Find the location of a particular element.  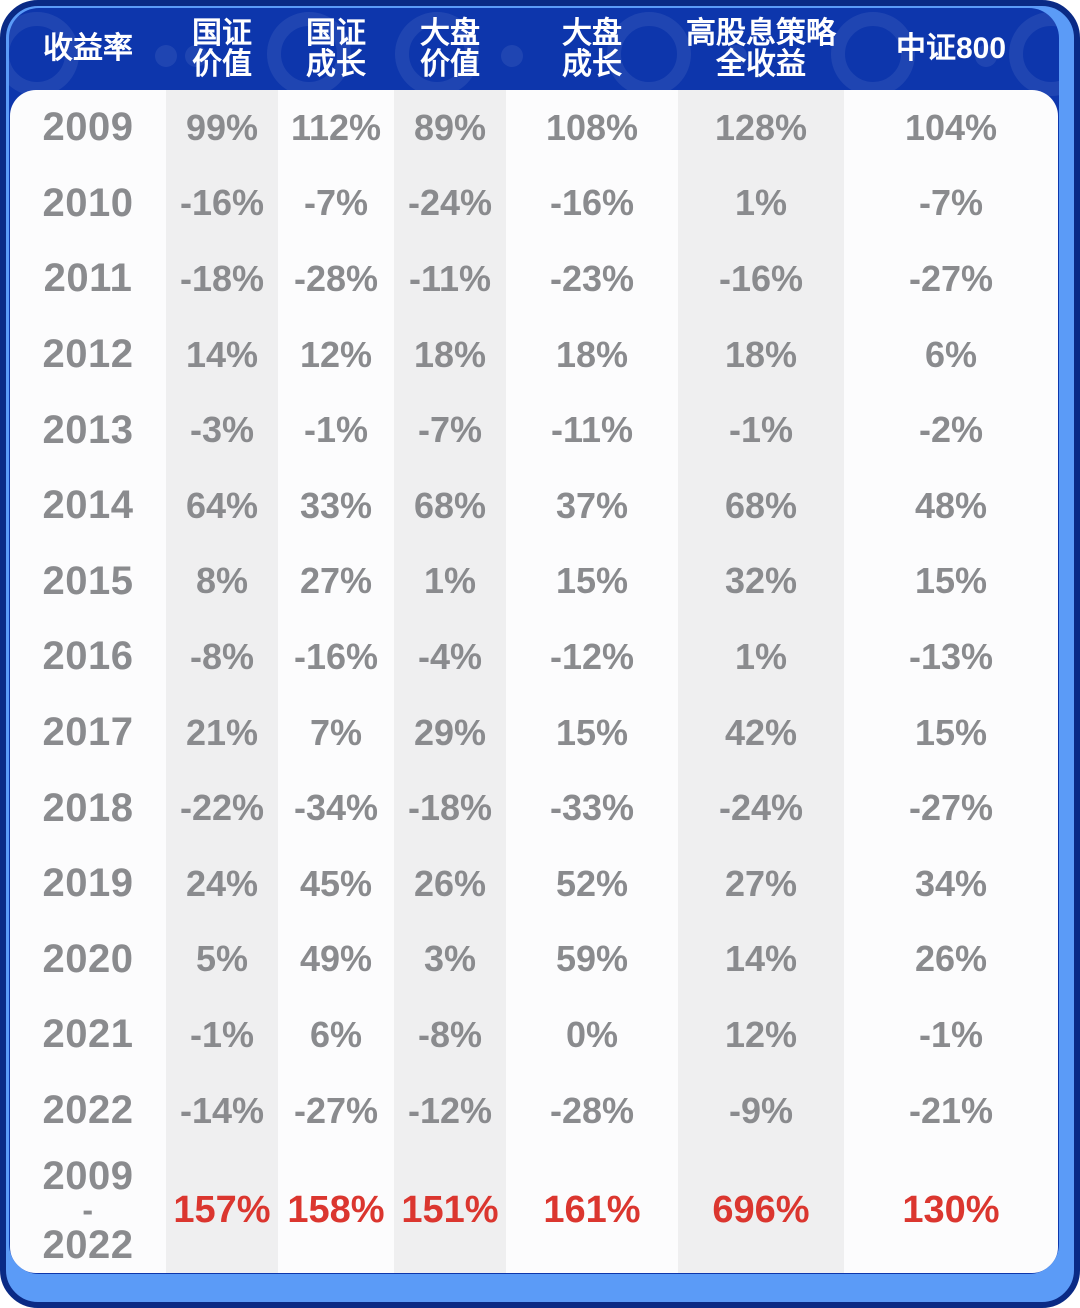

year-cell: 2011 is located at coordinates (88, 278).